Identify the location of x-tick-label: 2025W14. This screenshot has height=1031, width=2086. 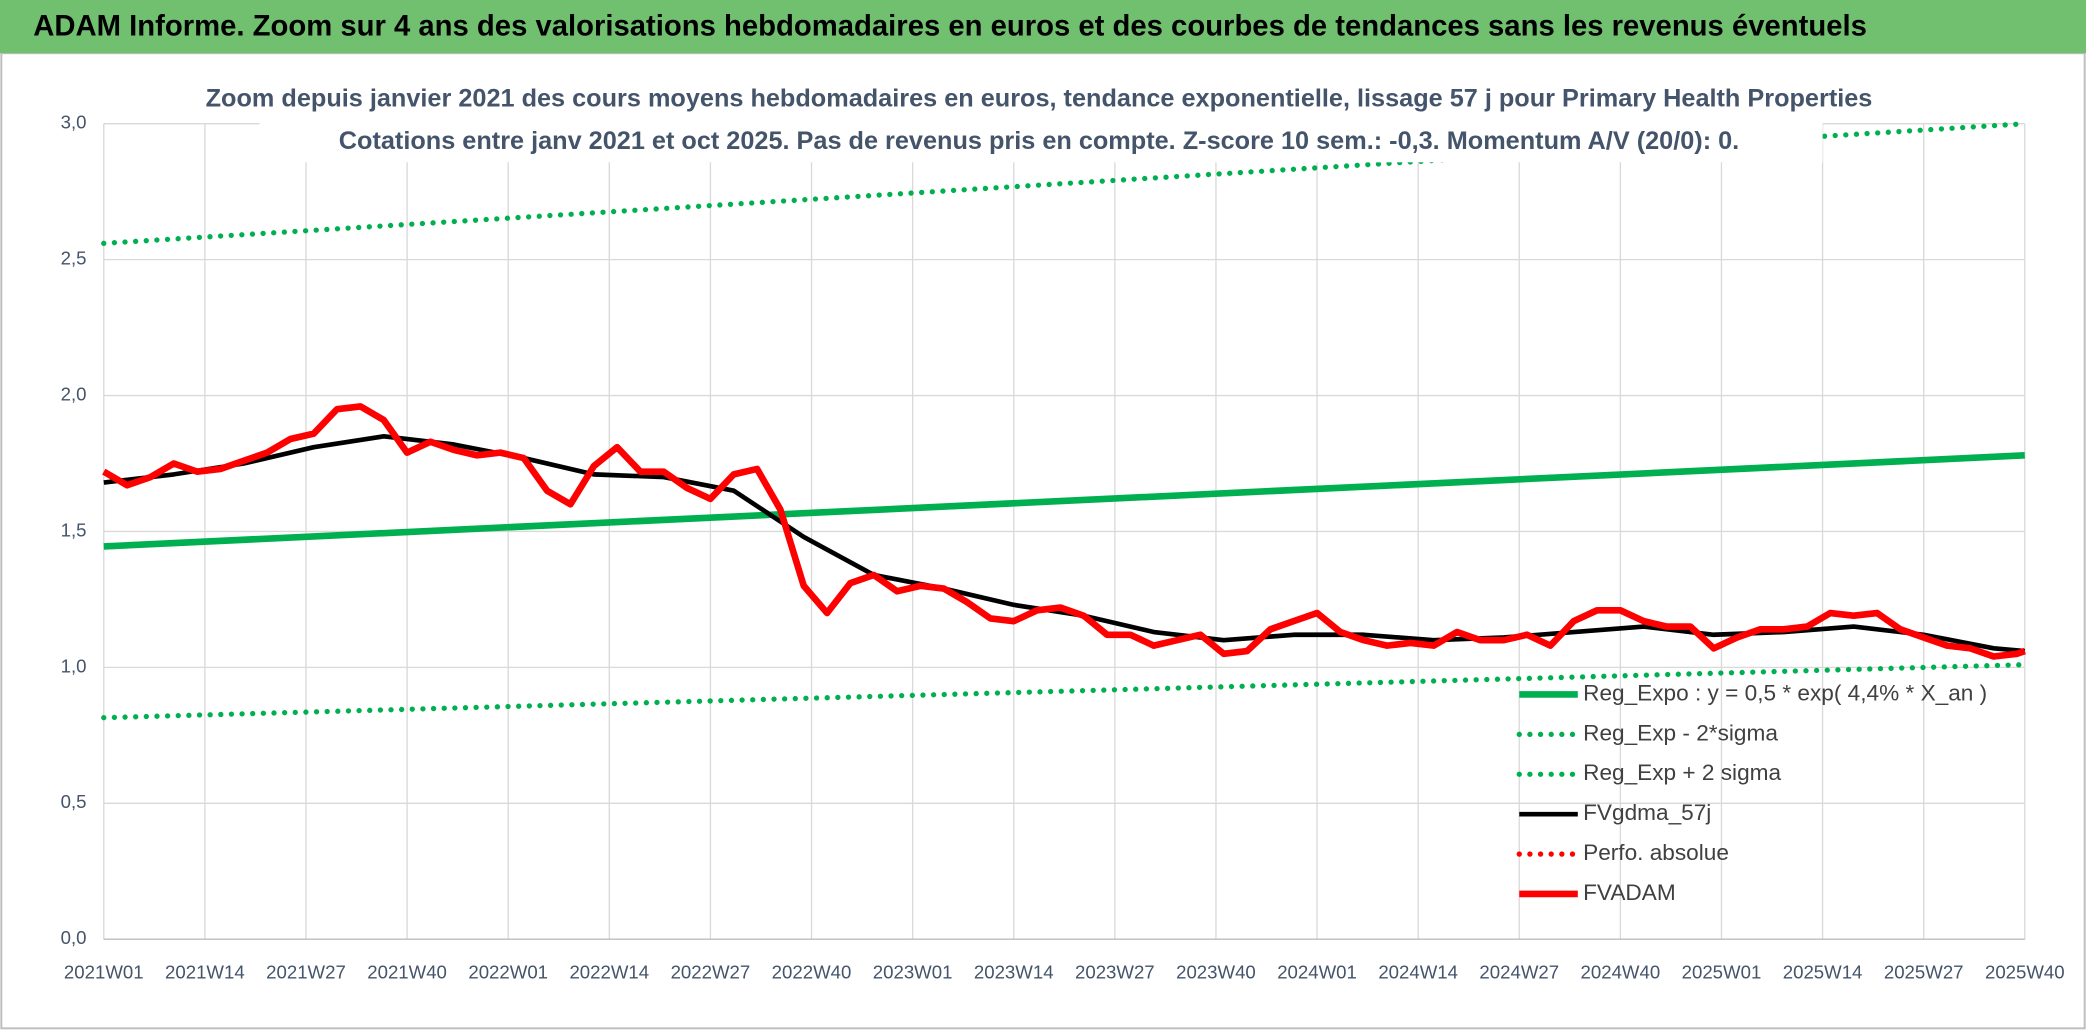
(1823, 972).